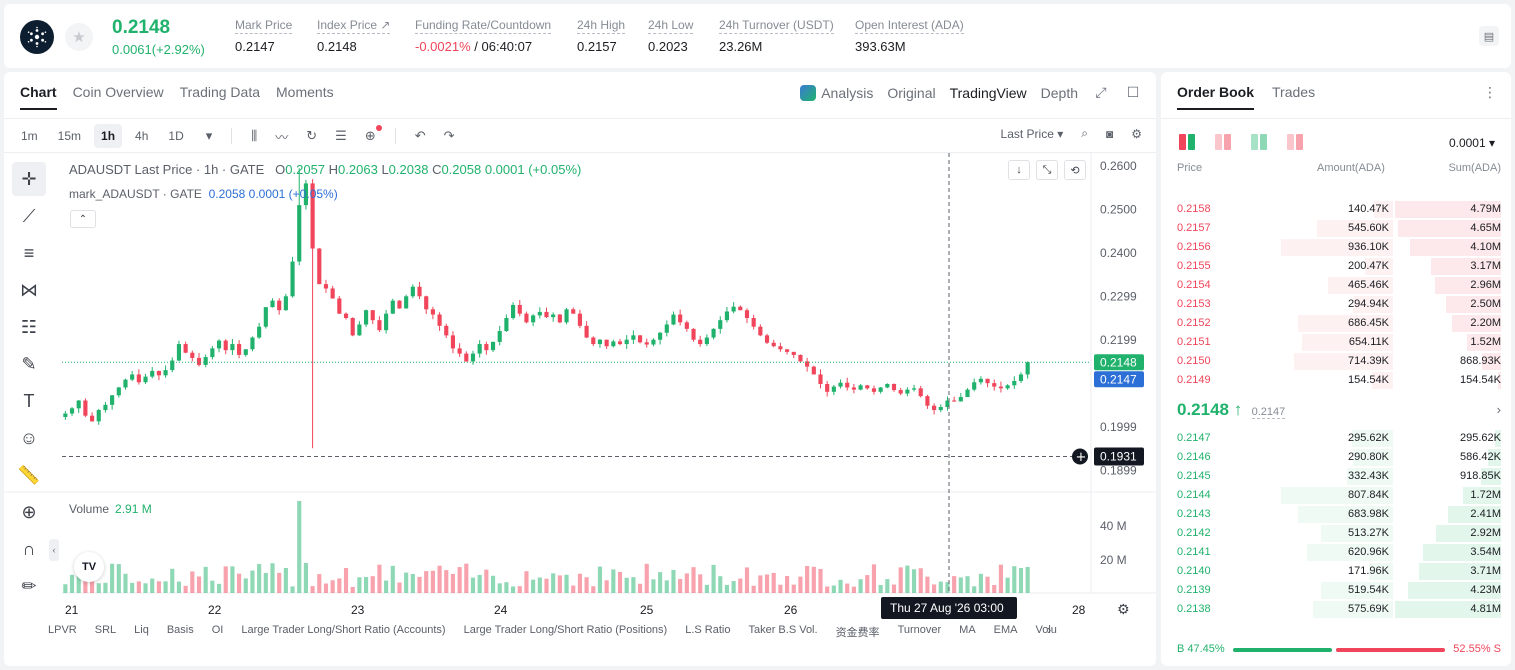 This screenshot has height=670, width=1515. Describe the element at coordinates (1336, 457) in the screenshot. I see `bid-row: 0.2146 290.80K 586.42K` at that location.